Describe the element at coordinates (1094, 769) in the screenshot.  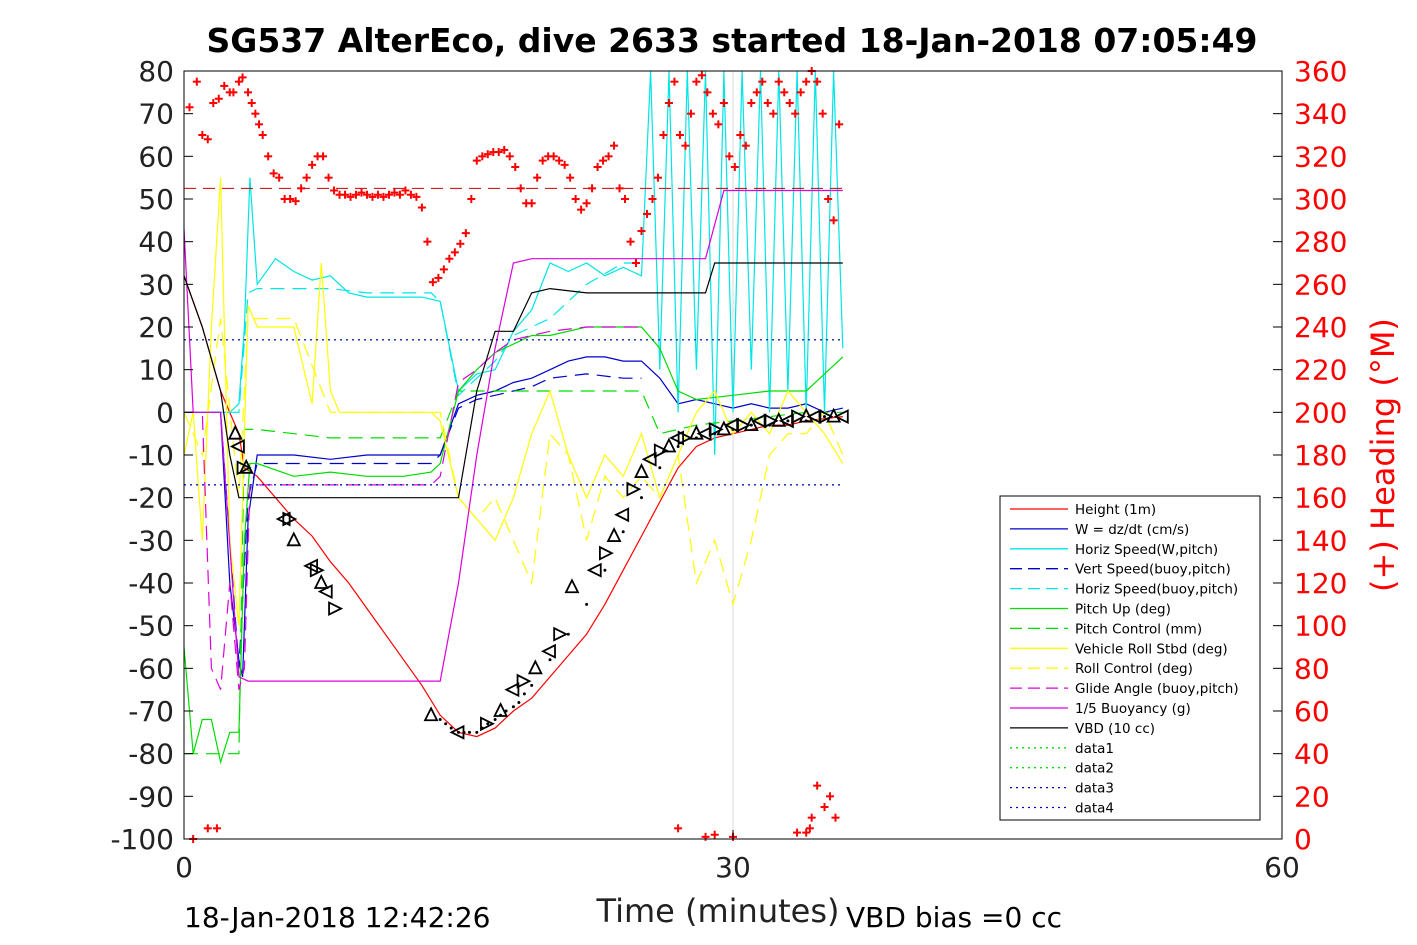
I see `legend-label: data2` at that location.